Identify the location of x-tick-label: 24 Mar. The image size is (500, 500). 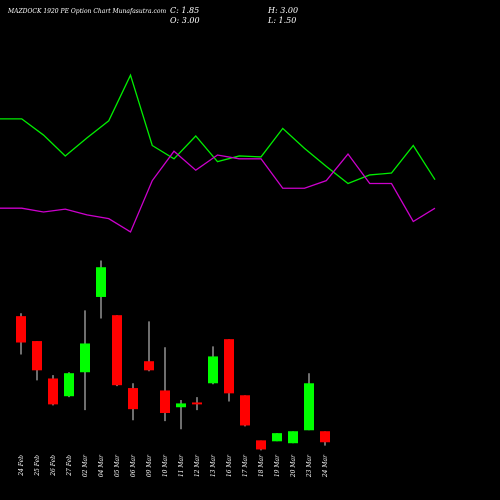
(325, 466).